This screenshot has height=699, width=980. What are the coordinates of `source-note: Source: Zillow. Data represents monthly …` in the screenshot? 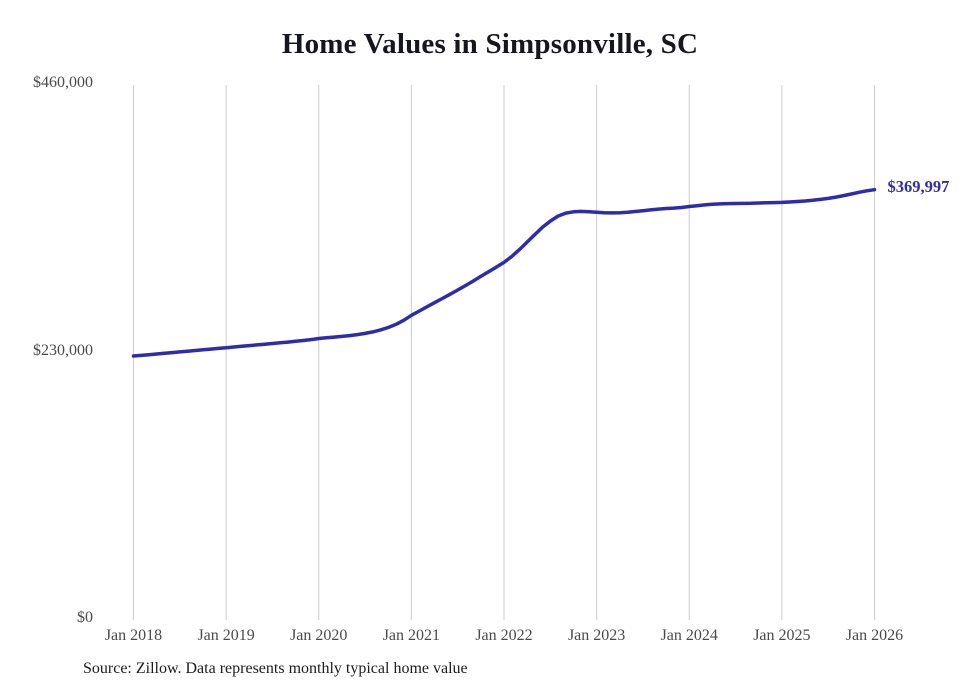 It's located at (275, 668).